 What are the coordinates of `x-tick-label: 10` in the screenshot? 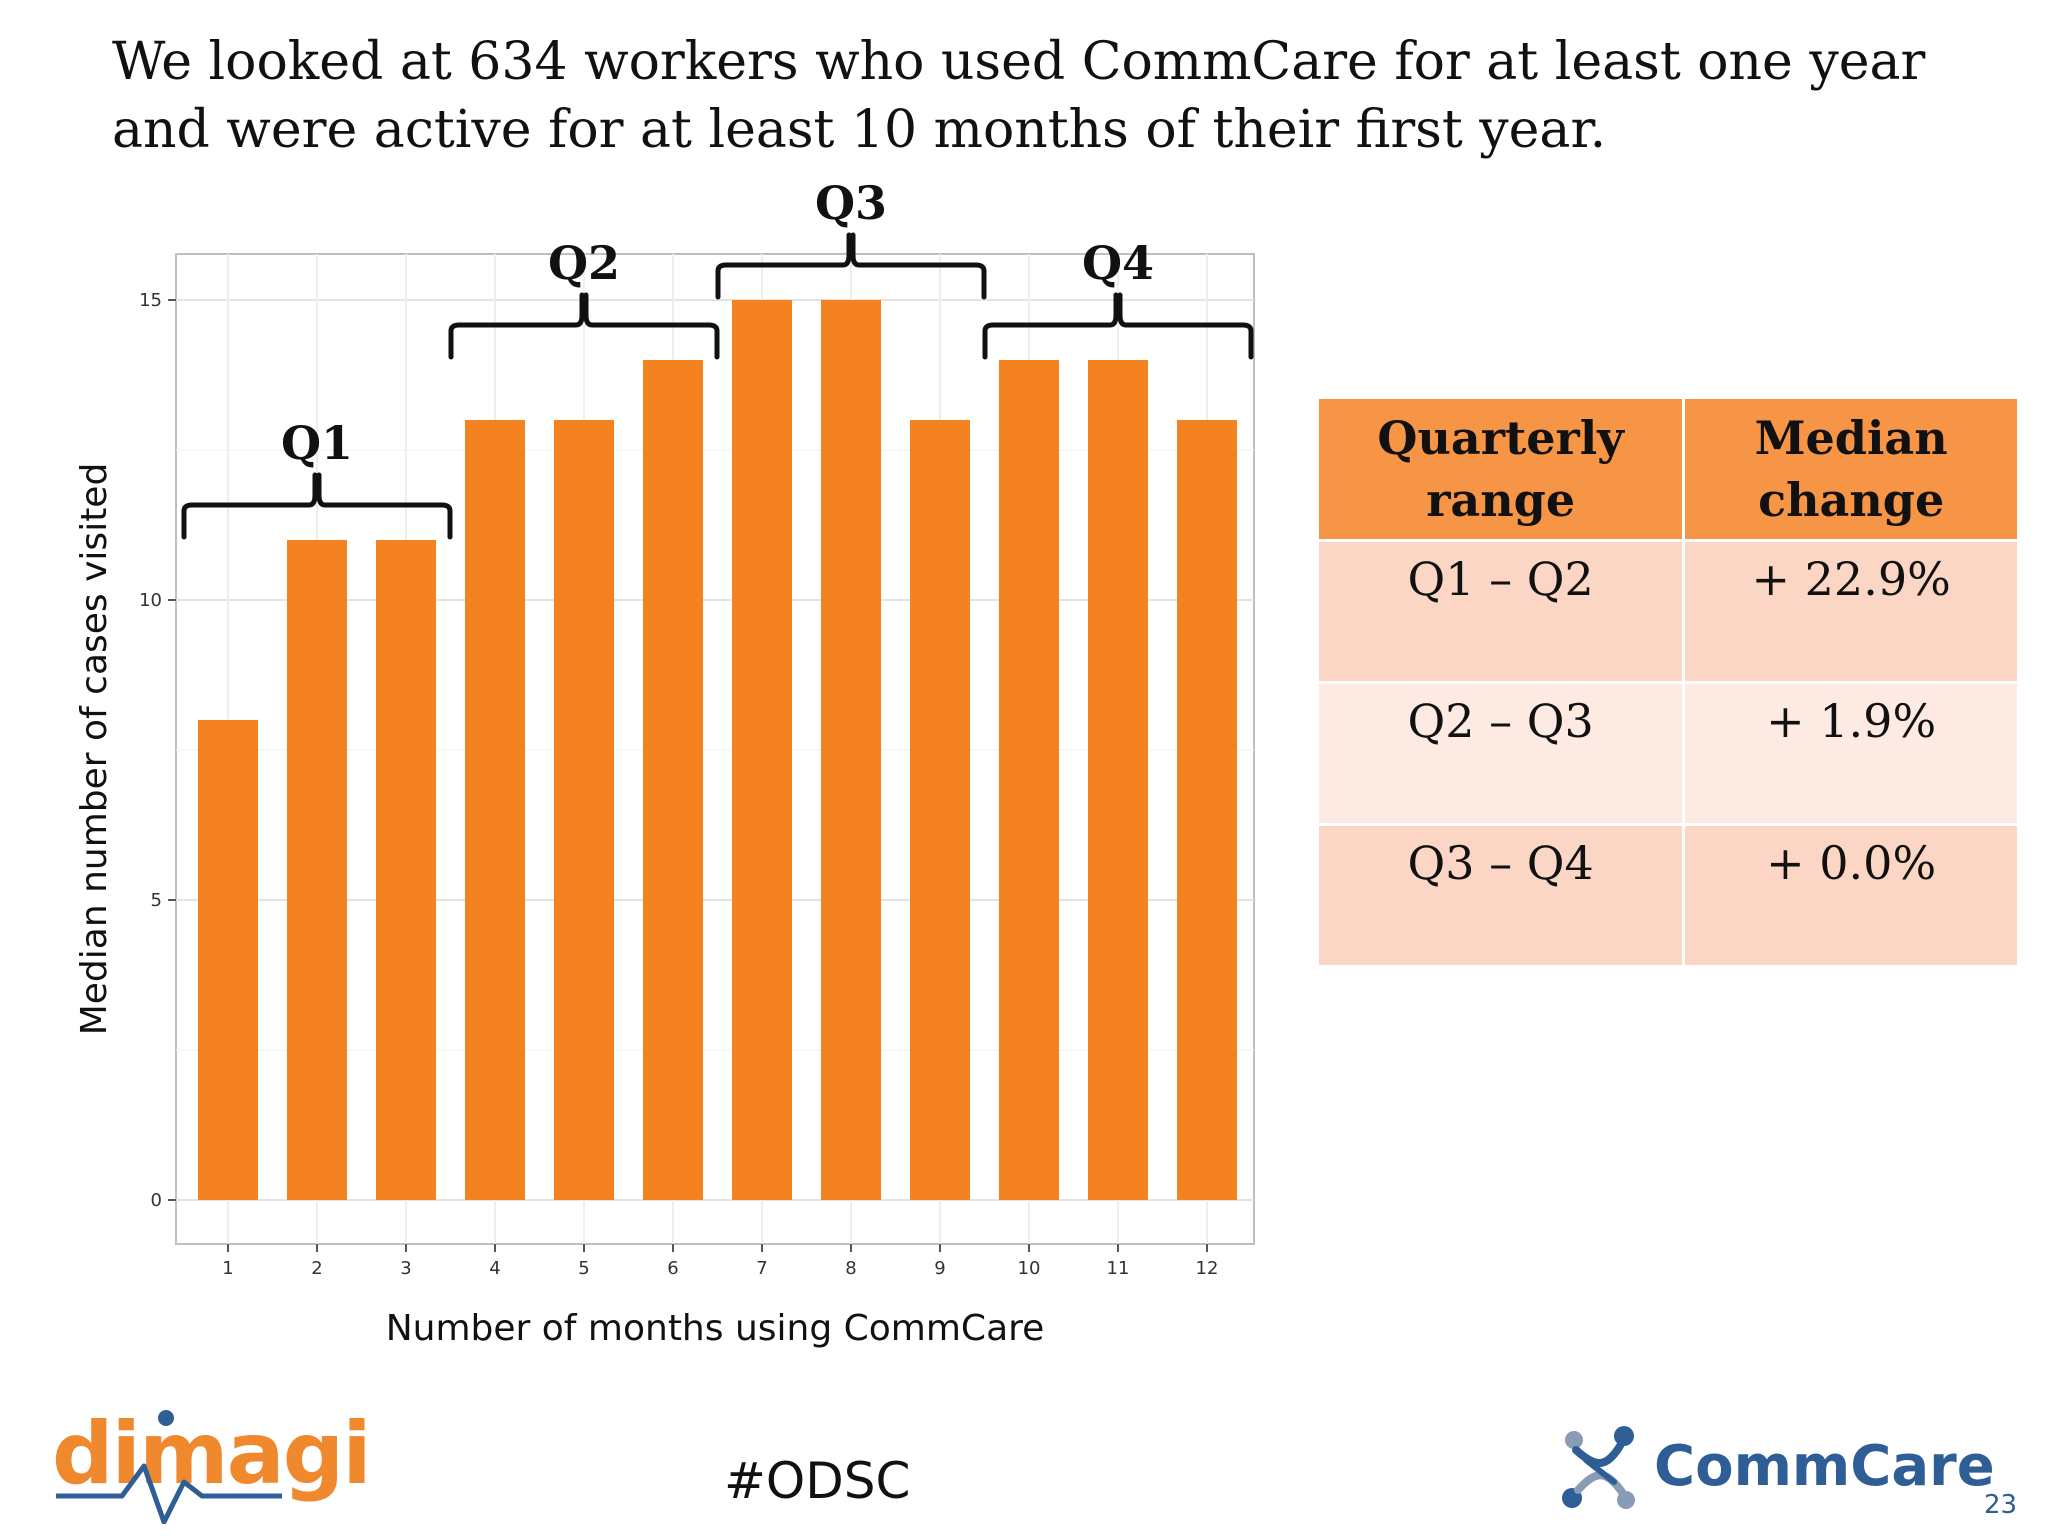 It's located at (1029, 1268).